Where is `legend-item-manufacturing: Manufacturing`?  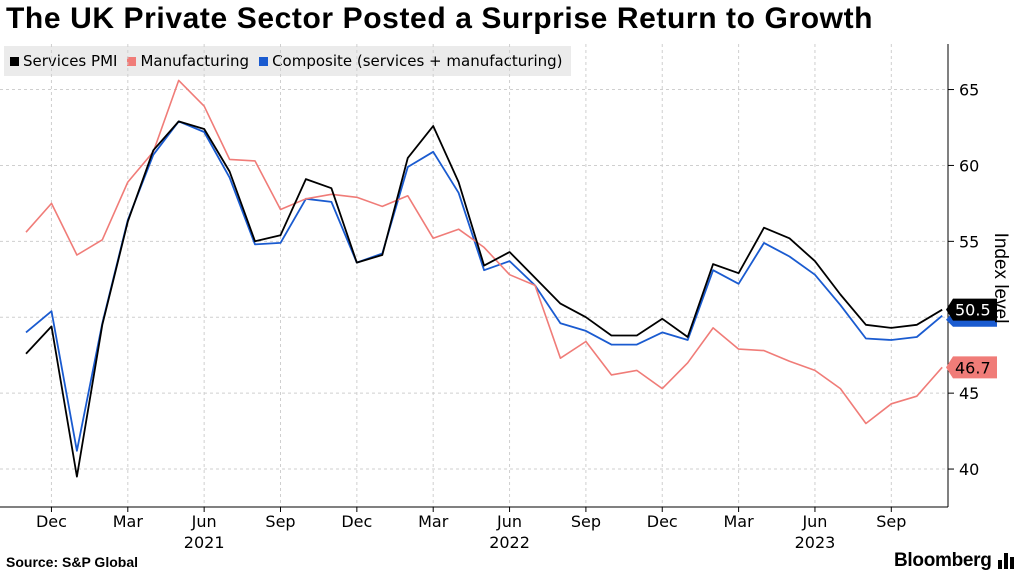 legend-item-manufacturing: Manufacturing is located at coordinates (188, 61).